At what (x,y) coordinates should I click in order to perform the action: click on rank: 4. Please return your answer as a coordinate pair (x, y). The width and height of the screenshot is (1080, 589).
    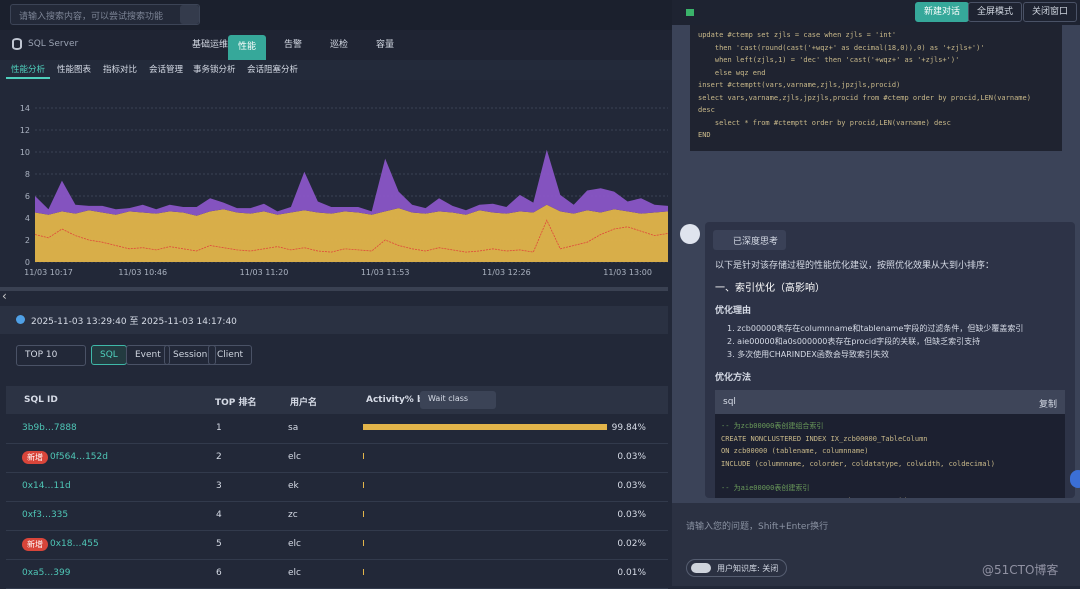
    Looking at the image, I should click on (219, 515).